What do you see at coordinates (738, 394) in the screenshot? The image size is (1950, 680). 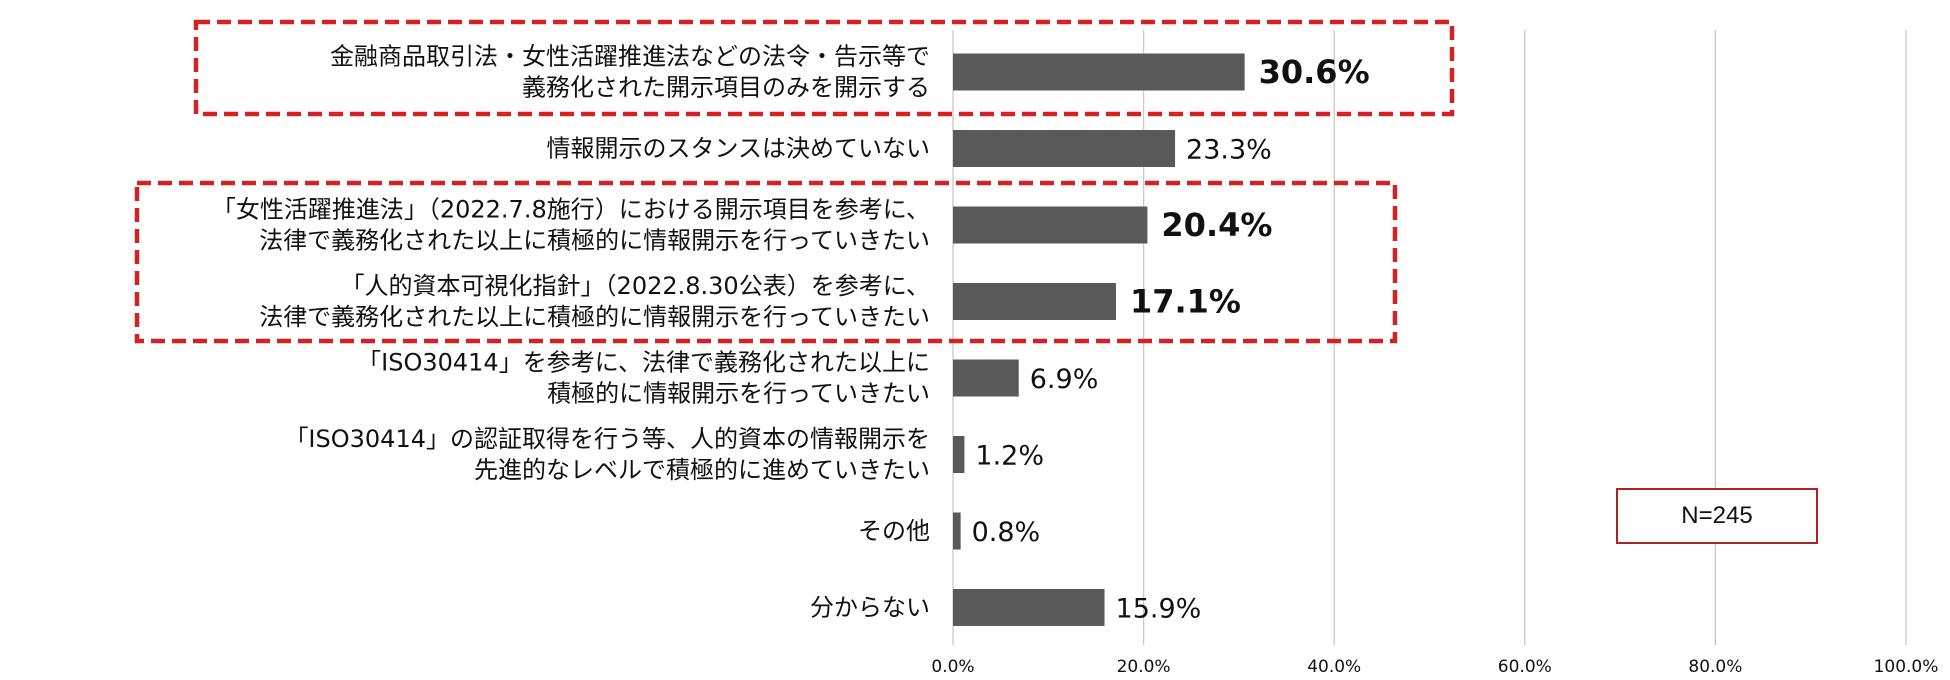 I see `category-label: 積極的に情報開示を行っていきたい` at bounding box center [738, 394].